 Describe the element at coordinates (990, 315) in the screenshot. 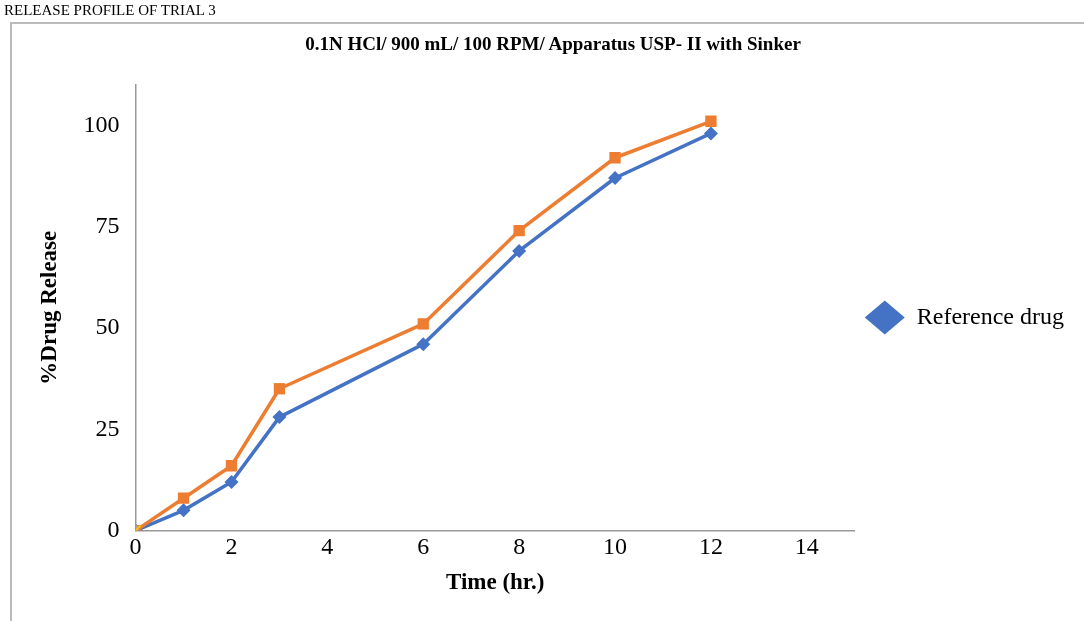

I see `legend-label: Reference drug` at that location.